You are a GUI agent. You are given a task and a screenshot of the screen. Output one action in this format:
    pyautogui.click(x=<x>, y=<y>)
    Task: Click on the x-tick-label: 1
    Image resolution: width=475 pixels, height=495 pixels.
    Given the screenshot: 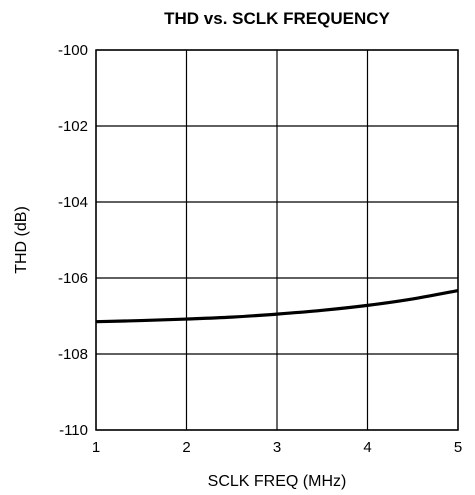 What is the action you would take?
    pyautogui.click(x=96, y=447)
    